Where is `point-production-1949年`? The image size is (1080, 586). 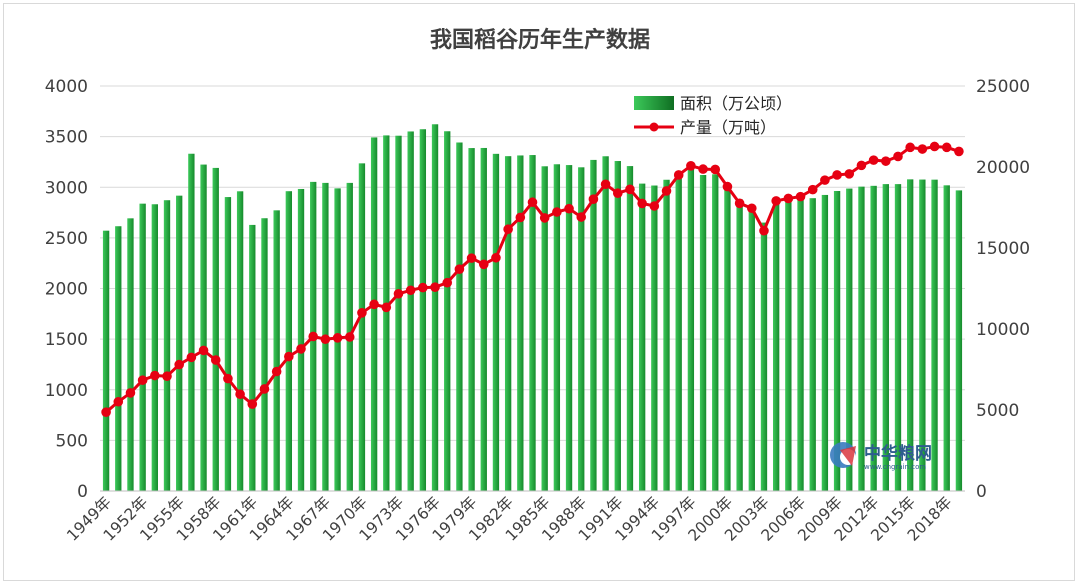 point-production-1949年 is located at coordinates (106, 412).